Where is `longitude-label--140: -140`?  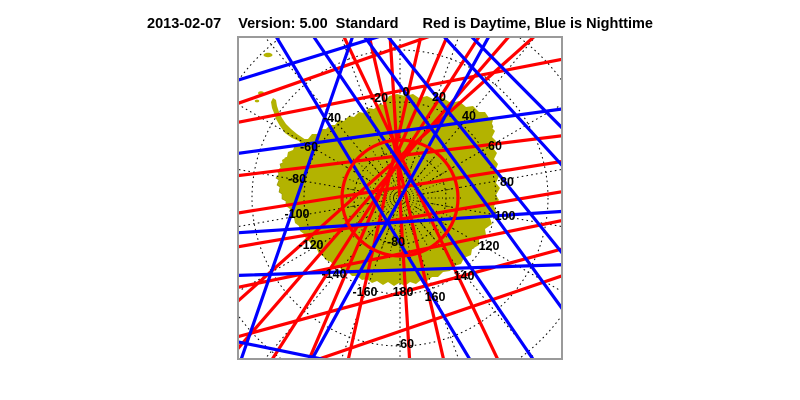
longitude-label--140: -140 is located at coordinates (333, 274).